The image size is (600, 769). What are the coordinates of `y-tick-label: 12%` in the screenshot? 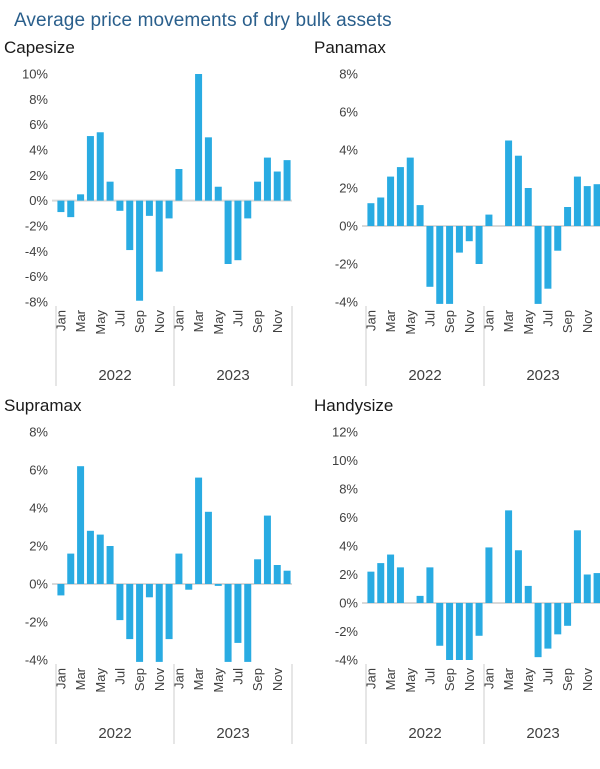 It's located at (345, 432).